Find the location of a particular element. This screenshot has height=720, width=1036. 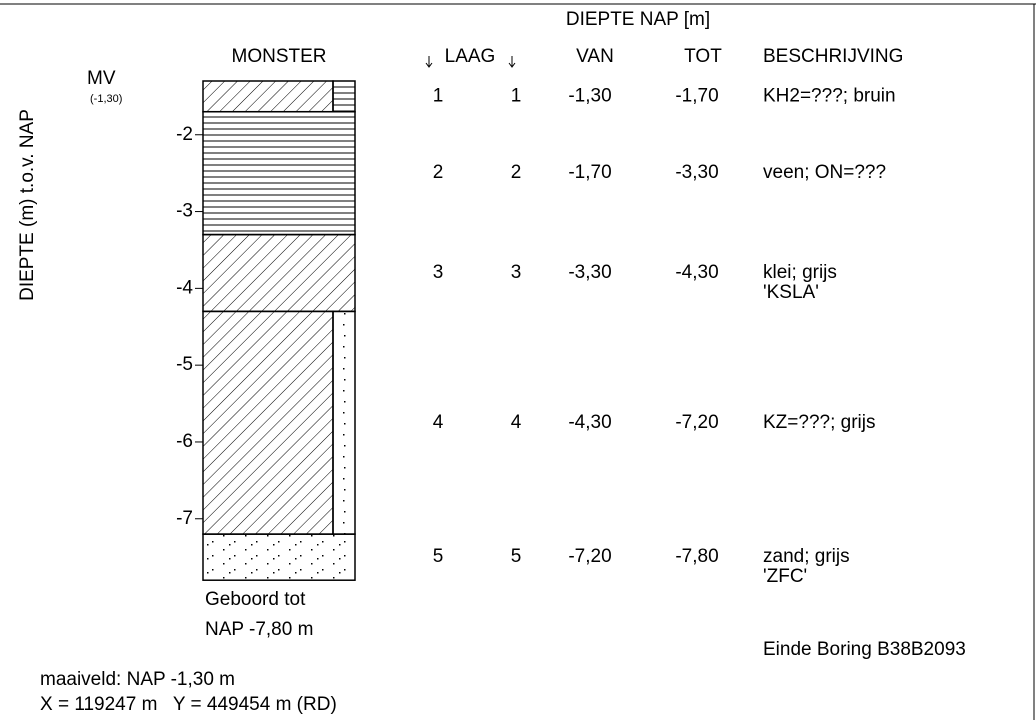

header-group: DIEPTE NAP [m] is located at coordinates (638, 19).